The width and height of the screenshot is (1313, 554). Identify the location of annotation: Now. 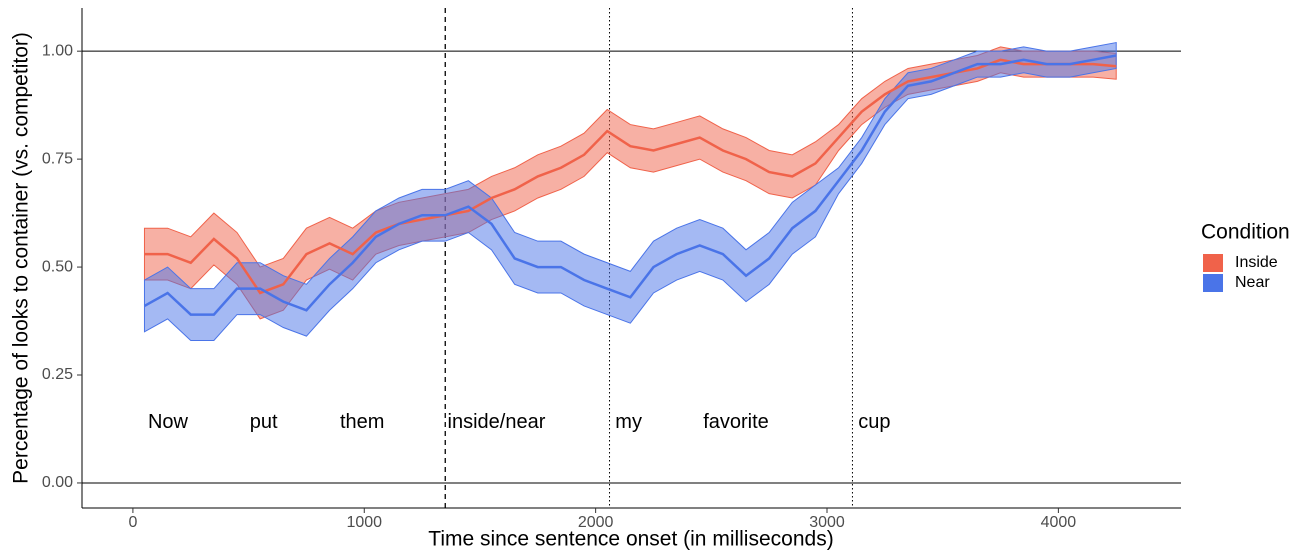
(168, 422).